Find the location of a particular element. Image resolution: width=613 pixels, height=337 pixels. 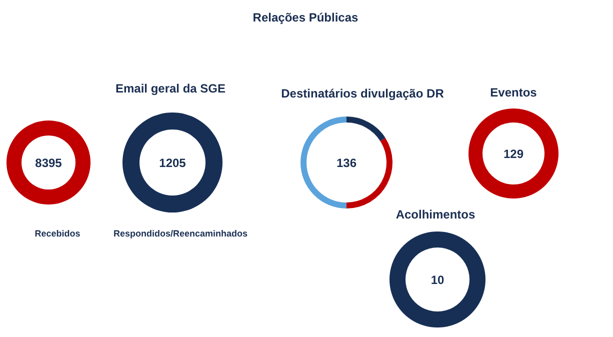

data-label: 129 is located at coordinates (513, 154).